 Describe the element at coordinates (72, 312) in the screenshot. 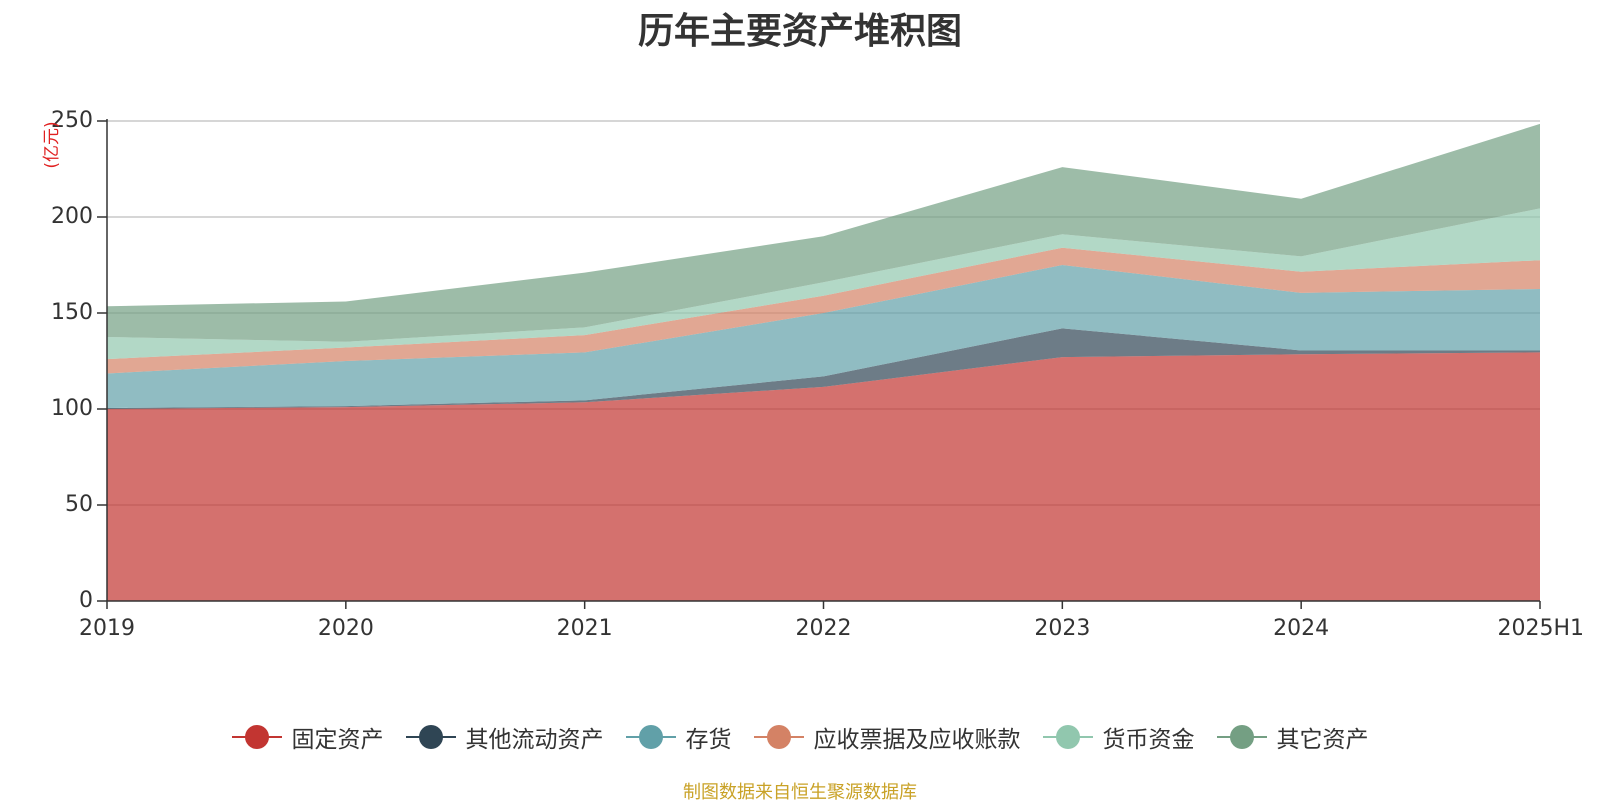

I see `y-tick-label: 150` at that location.